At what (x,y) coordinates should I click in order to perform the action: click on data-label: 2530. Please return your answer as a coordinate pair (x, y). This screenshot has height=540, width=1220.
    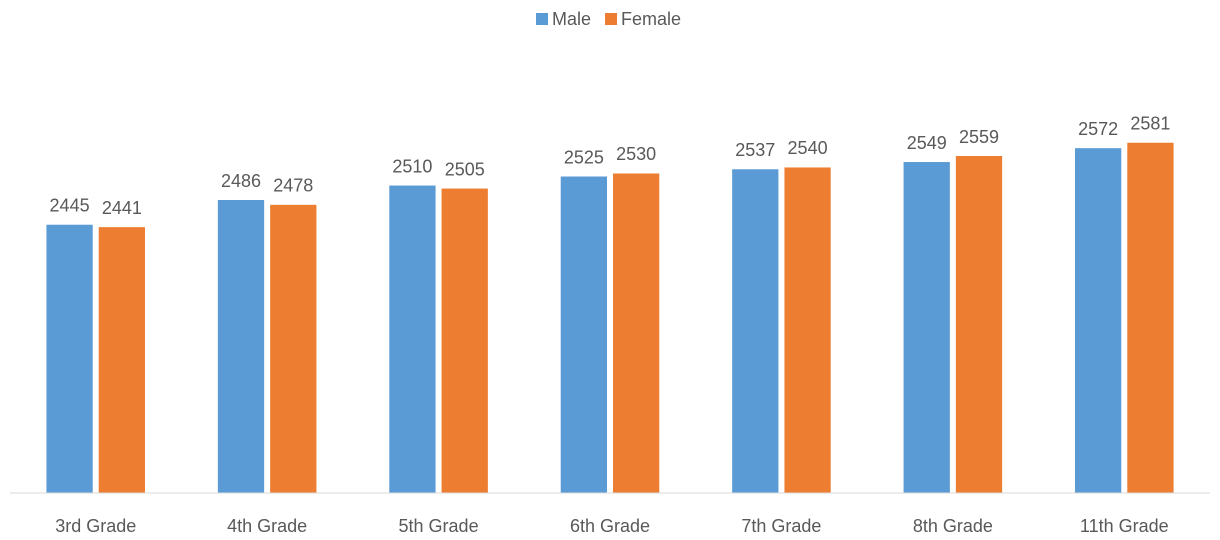
    Looking at the image, I should click on (636, 154).